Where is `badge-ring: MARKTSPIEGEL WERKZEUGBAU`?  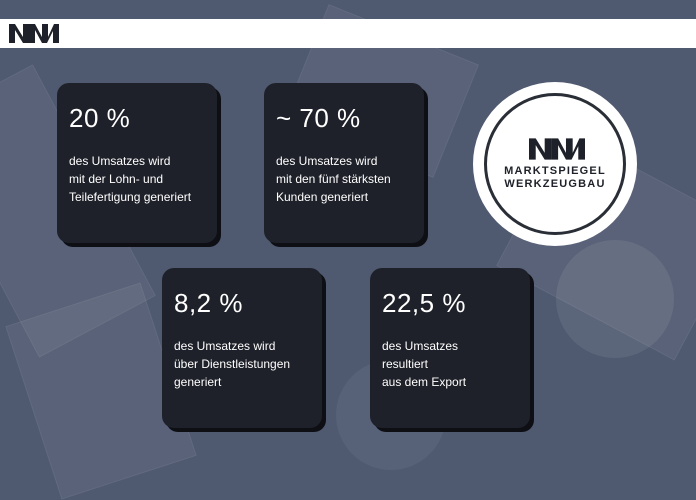
badge-ring: MARKTSPIEGEL WERKZEUGBAU is located at coordinates (555, 164).